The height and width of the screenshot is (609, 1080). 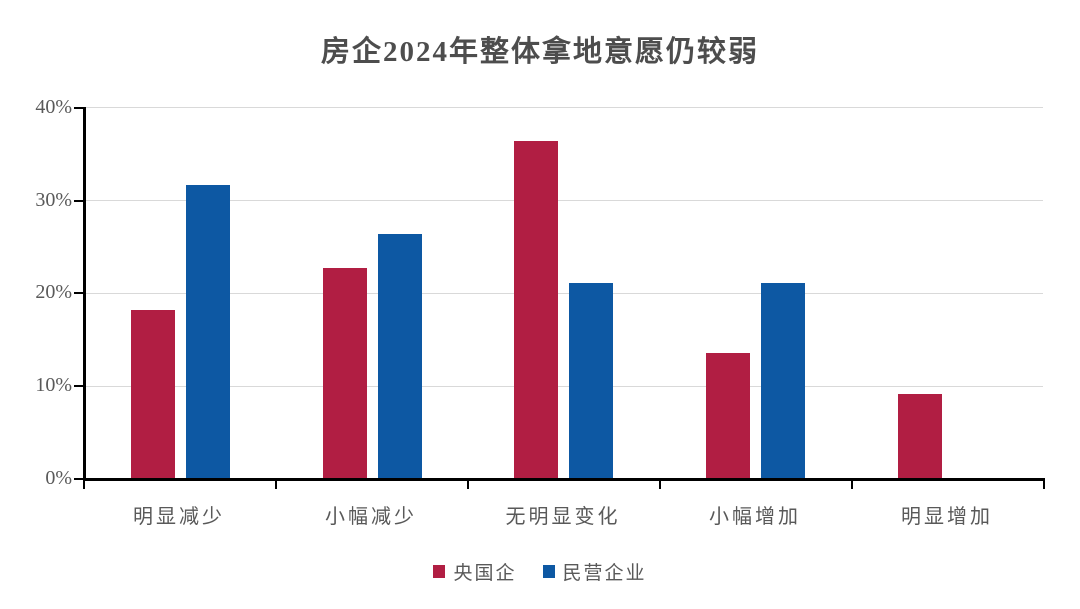 I want to click on y-tick-30pct, so click(x=78, y=201).